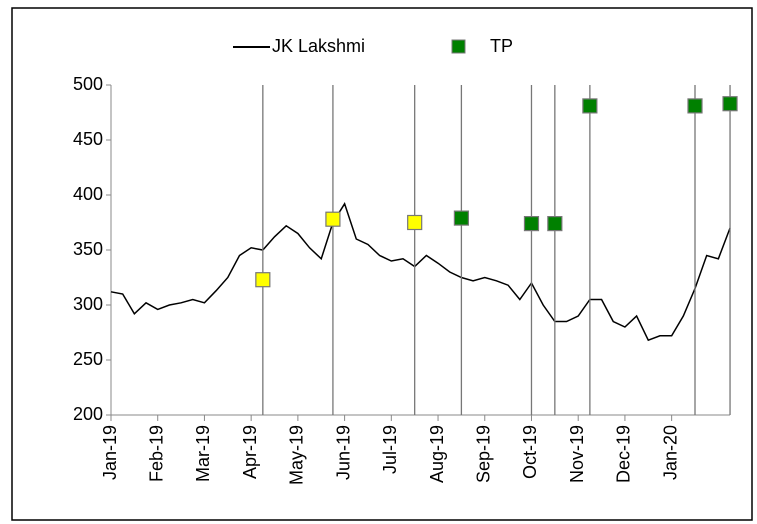 The image size is (757, 524). I want to click on y-tick-label: 300, so click(88, 304).